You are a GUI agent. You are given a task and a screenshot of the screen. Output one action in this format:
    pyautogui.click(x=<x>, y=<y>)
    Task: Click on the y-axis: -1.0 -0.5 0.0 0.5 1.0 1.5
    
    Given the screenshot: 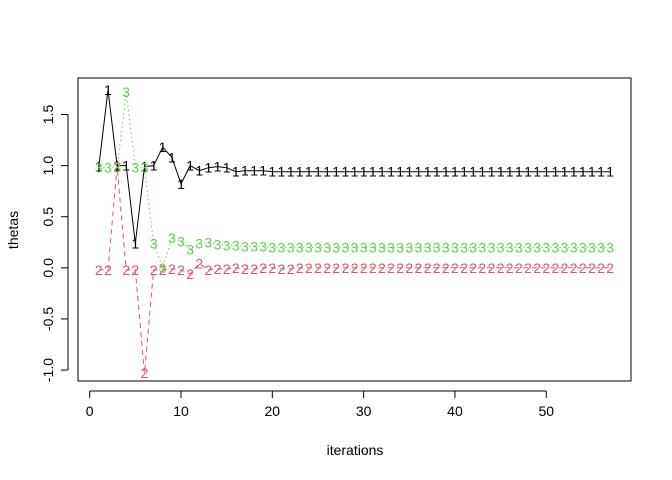 What is the action you would take?
    pyautogui.click(x=54, y=243)
    